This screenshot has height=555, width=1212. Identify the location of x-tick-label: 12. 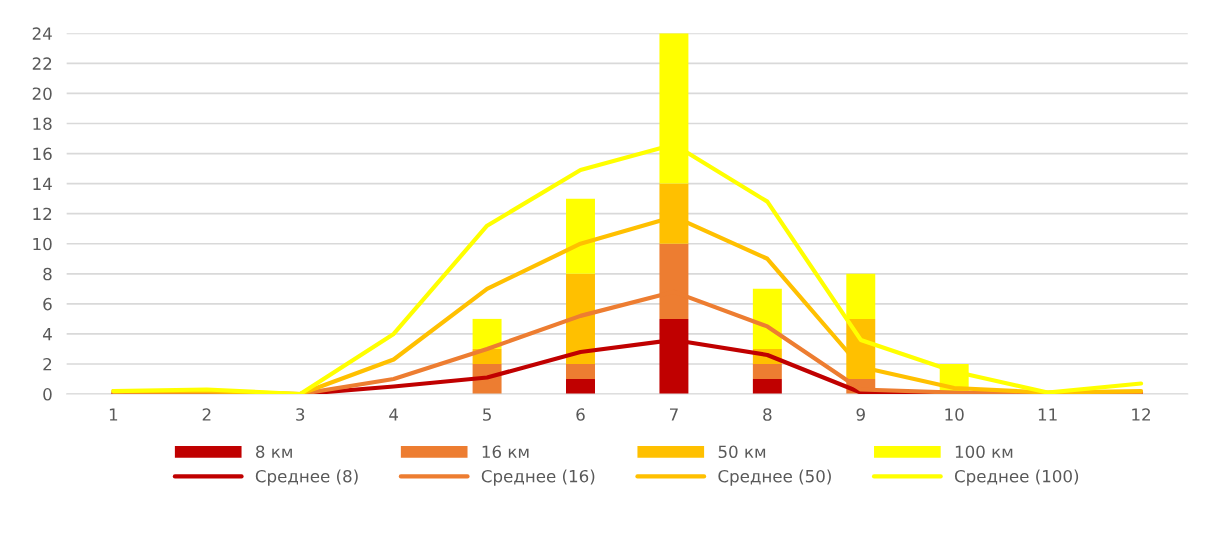
(1141, 414).